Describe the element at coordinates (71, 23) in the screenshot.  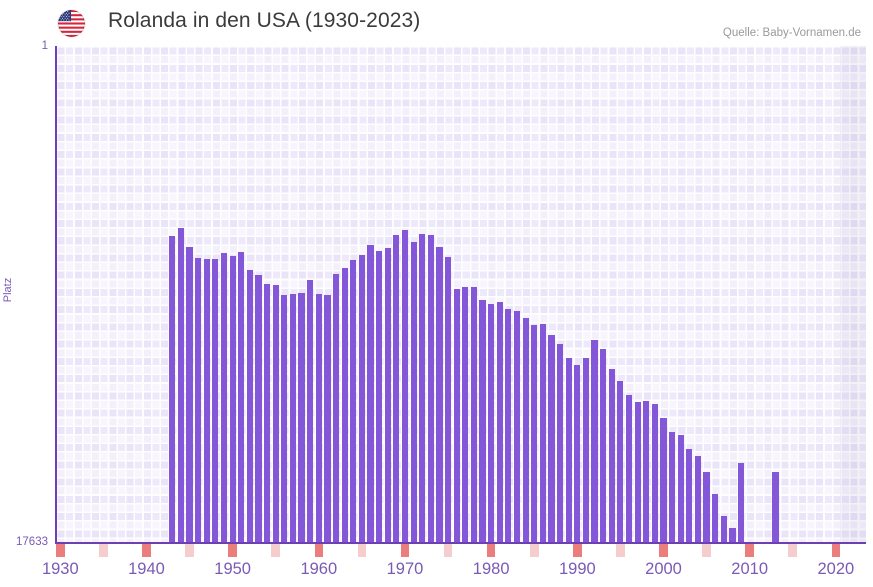
I see `us-flag-icon` at that location.